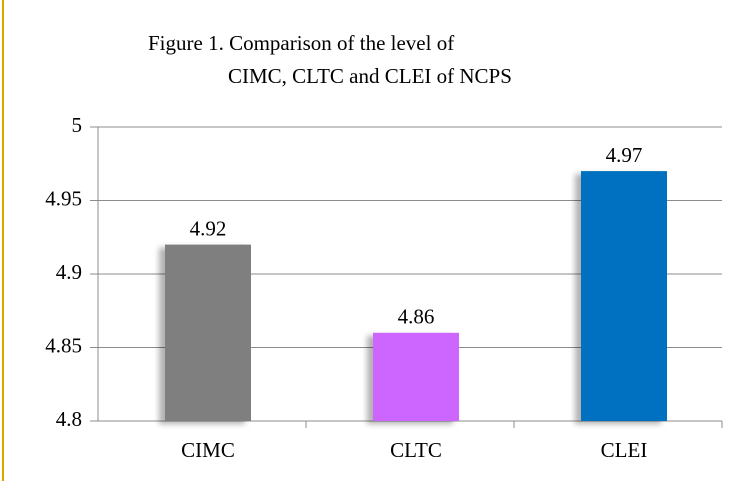  Describe the element at coordinates (624, 450) in the screenshot. I see `x-tick-label: CLEI` at that location.